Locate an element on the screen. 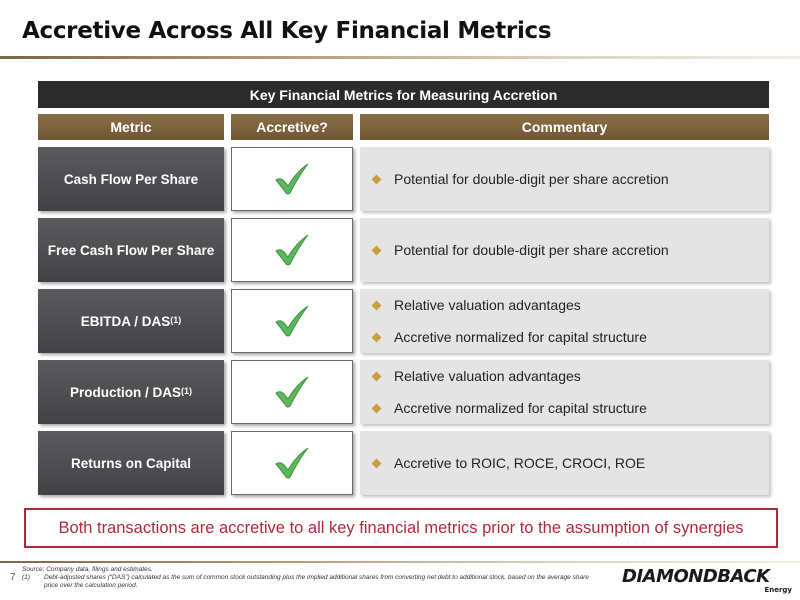 The height and width of the screenshot is (600, 800). metric-cell: Cash Flow Per Share is located at coordinates (131, 179).